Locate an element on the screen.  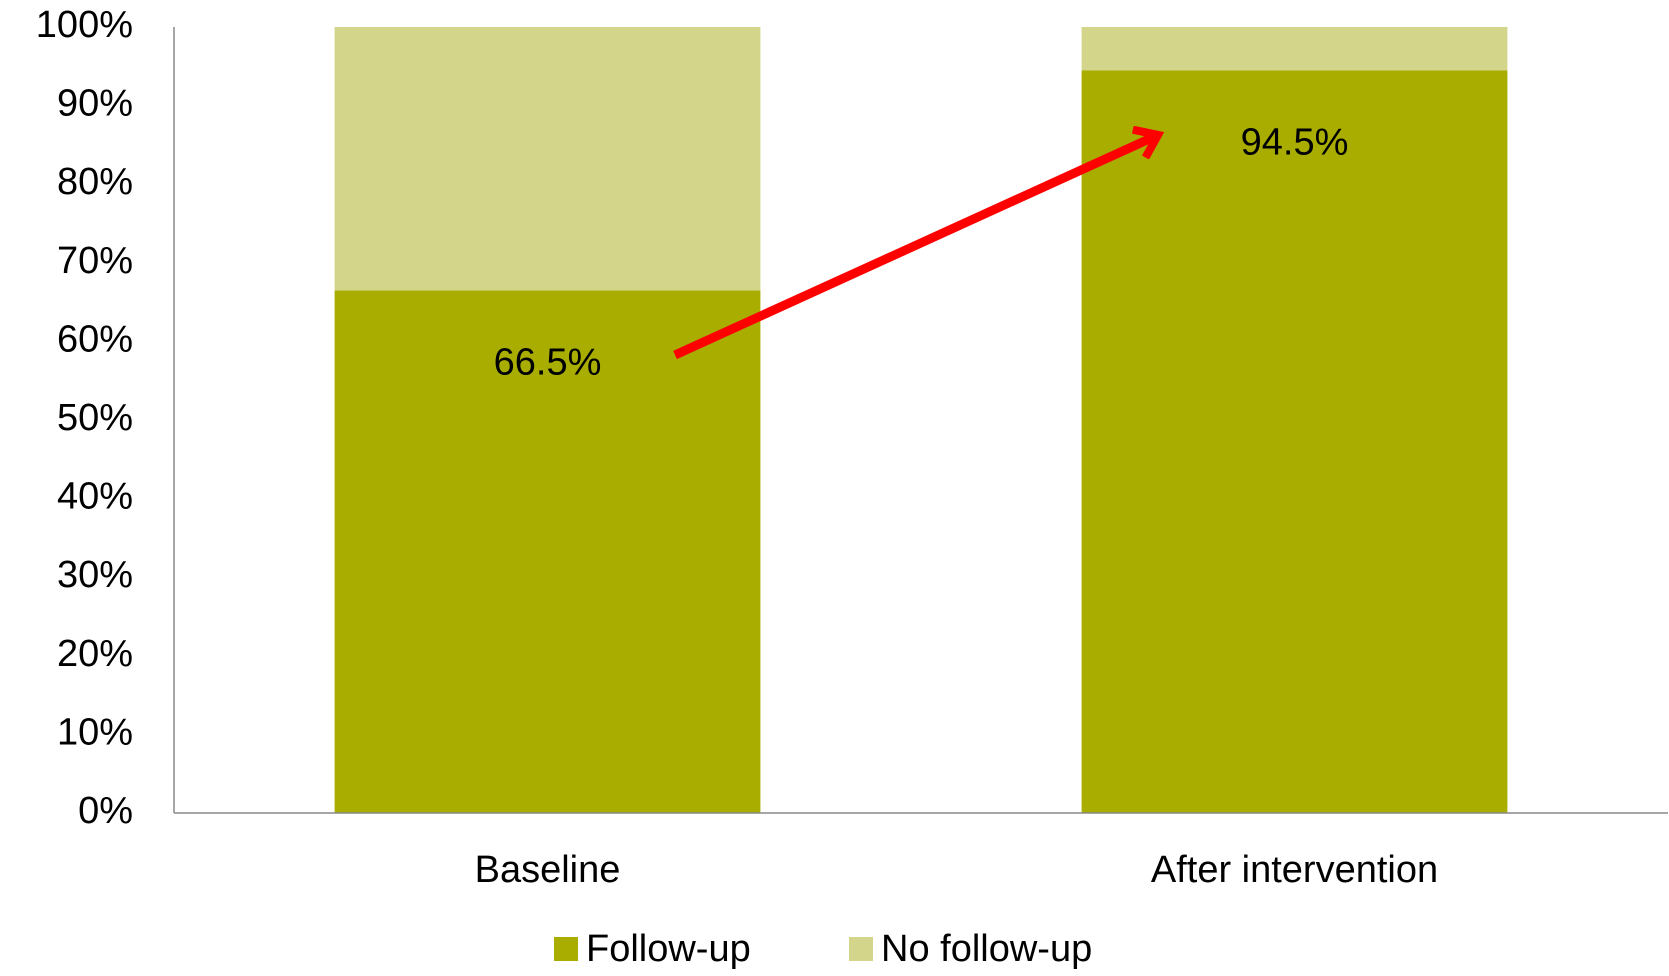
y-tick-label: 30% is located at coordinates (95, 575).